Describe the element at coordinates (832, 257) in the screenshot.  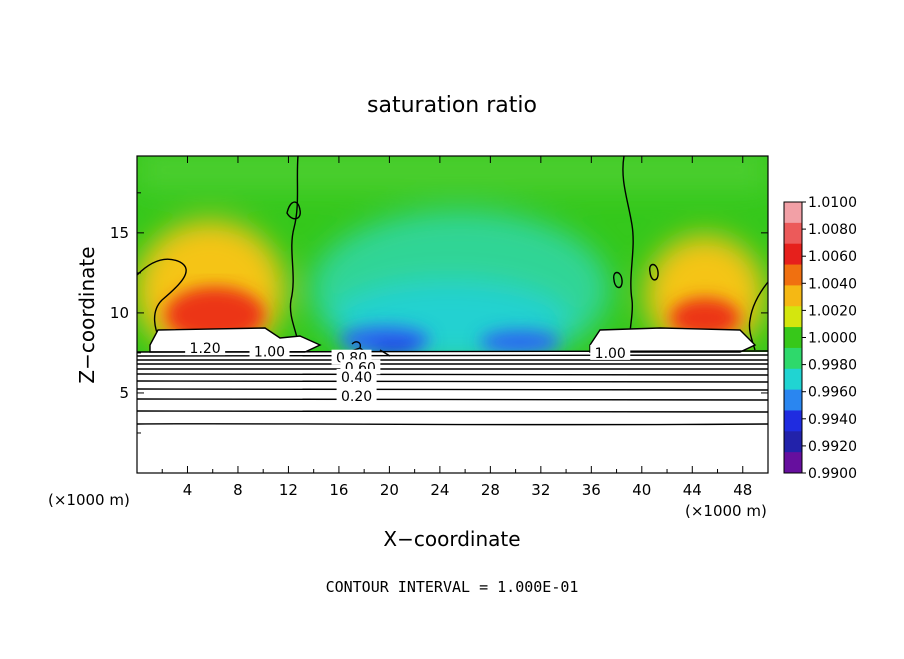
I see `colorbar-label: 1.0060` at that location.